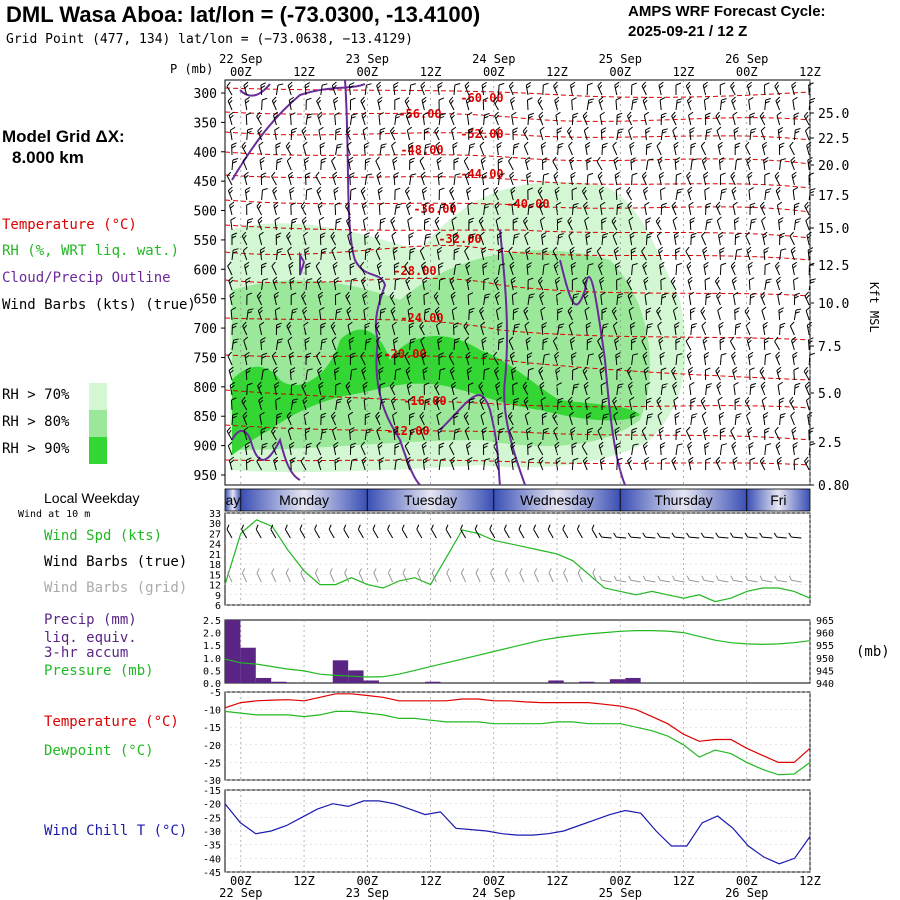 The width and height of the screenshot is (900, 900). What do you see at coordinates (86, 278) in the screenshot?
I see `cloud-outline-legend: Cloud/Precip Outline` at bounding box center [86, 278].